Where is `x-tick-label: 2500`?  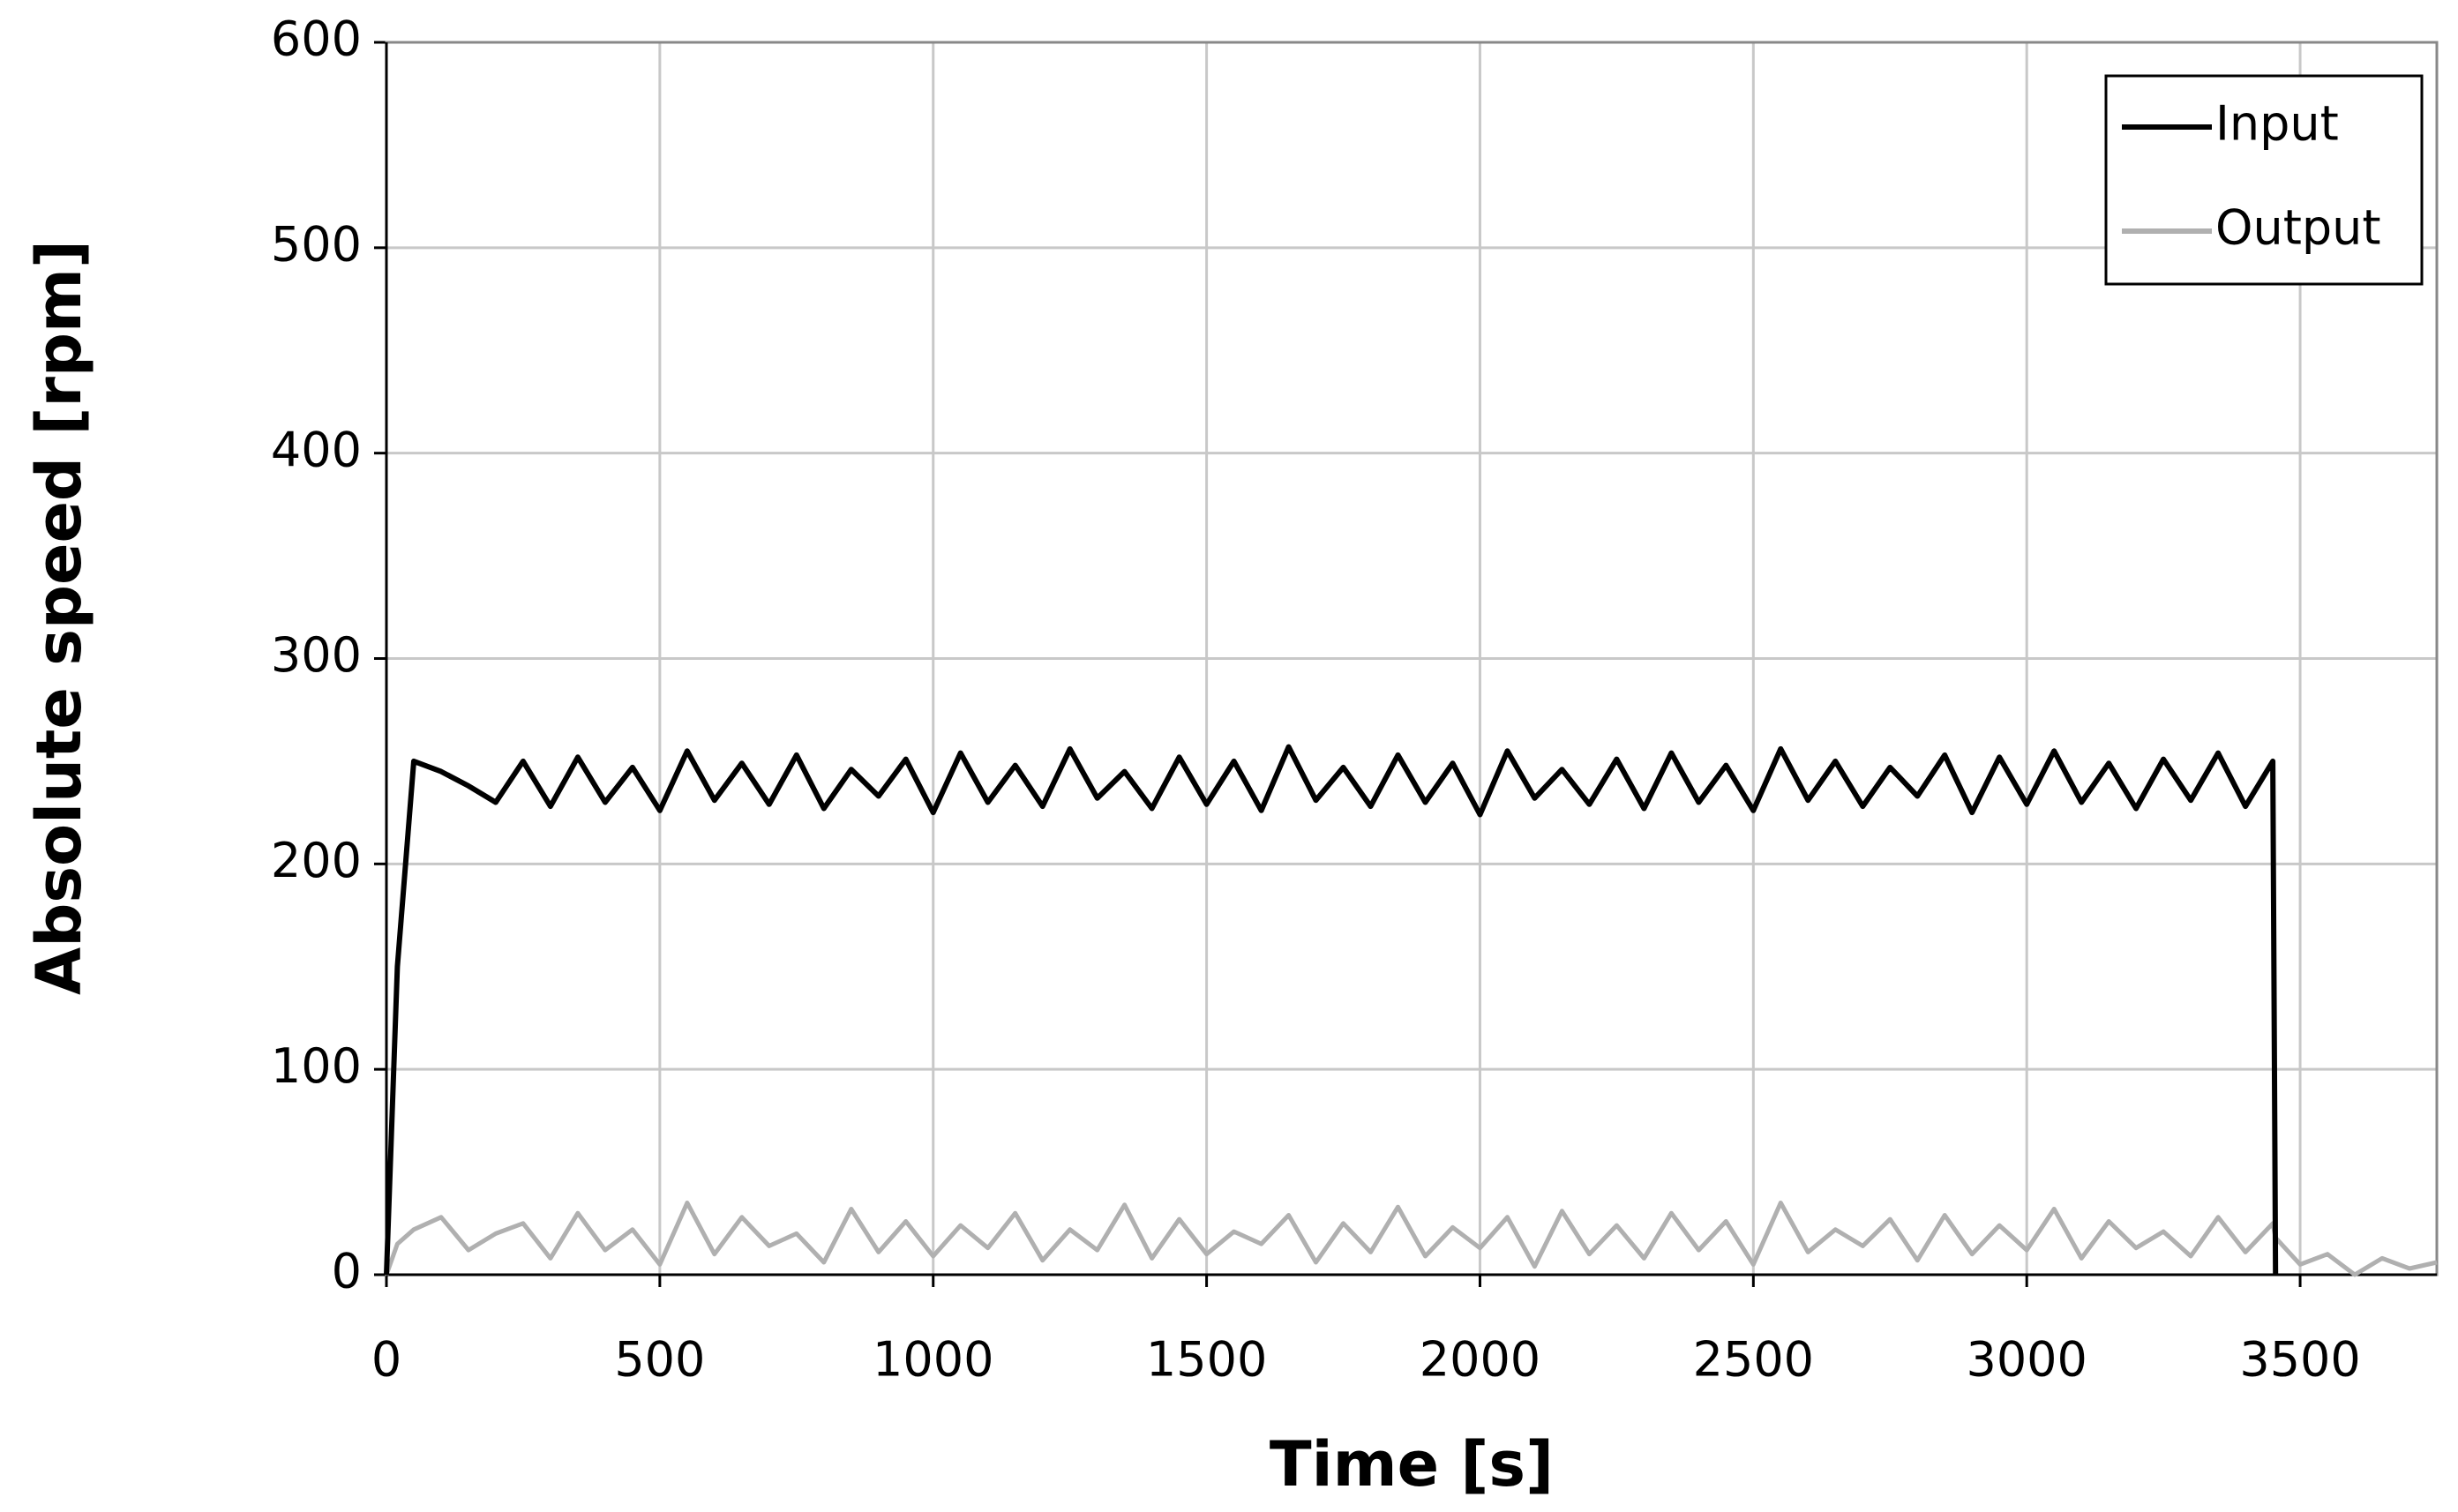
x-tick-label: 2500 is located at coordinates (1753, 1360).